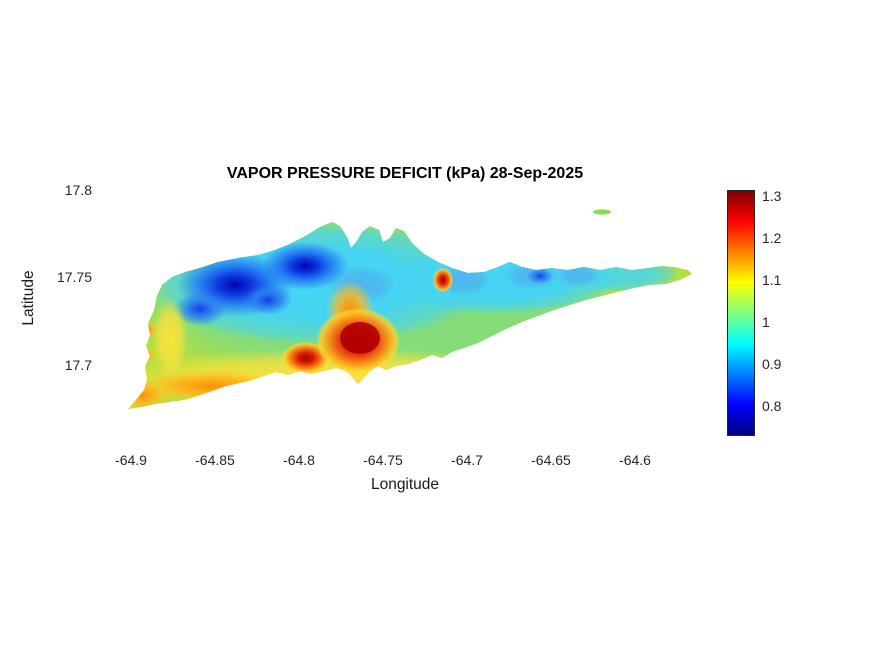 The width and height of the screenshot is (875, 656). Describe the element at coordinates (772, 196) in the screenshot. I see `colorbar-tick-label: 1.3` at that location.